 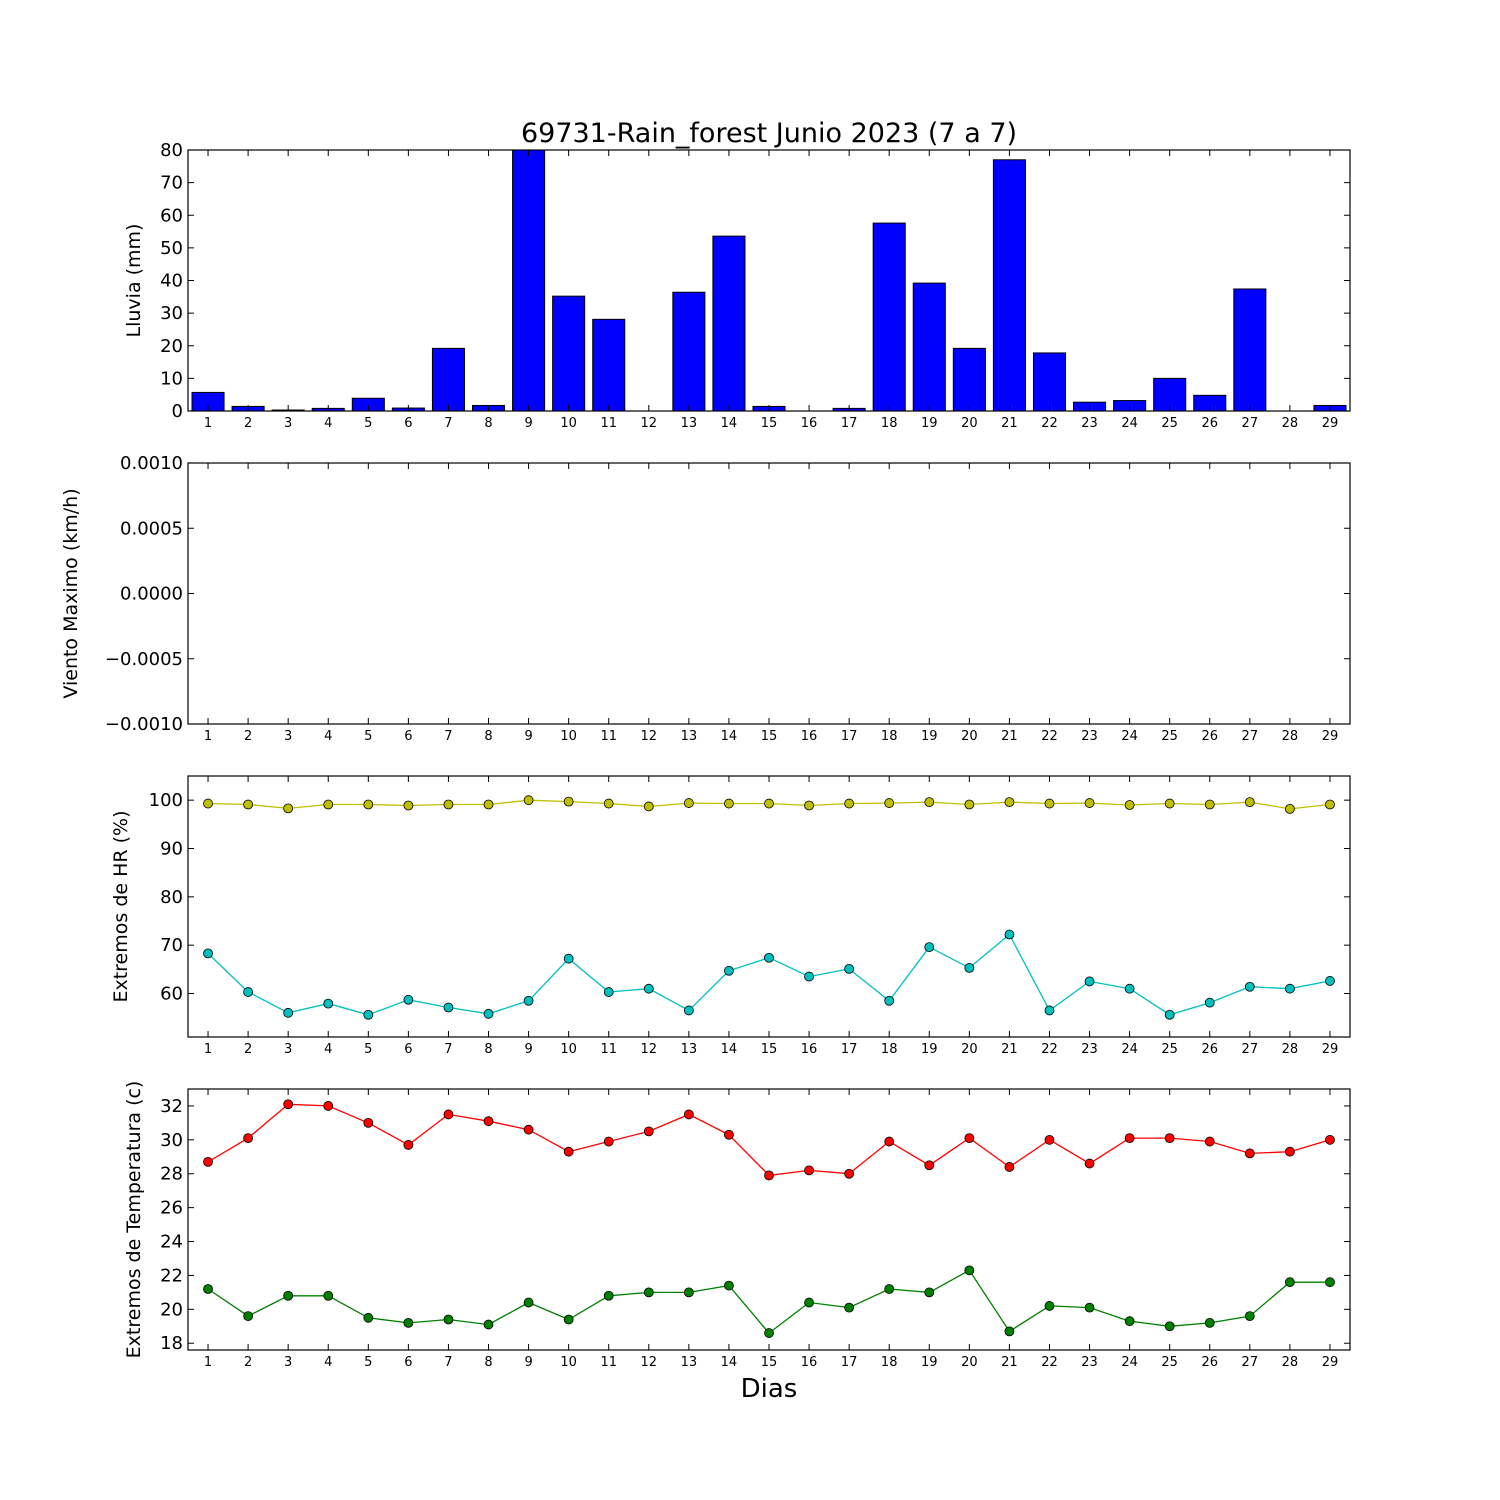 I want to click on y-tick-label: 0.0000, so click(x=151, y=594).